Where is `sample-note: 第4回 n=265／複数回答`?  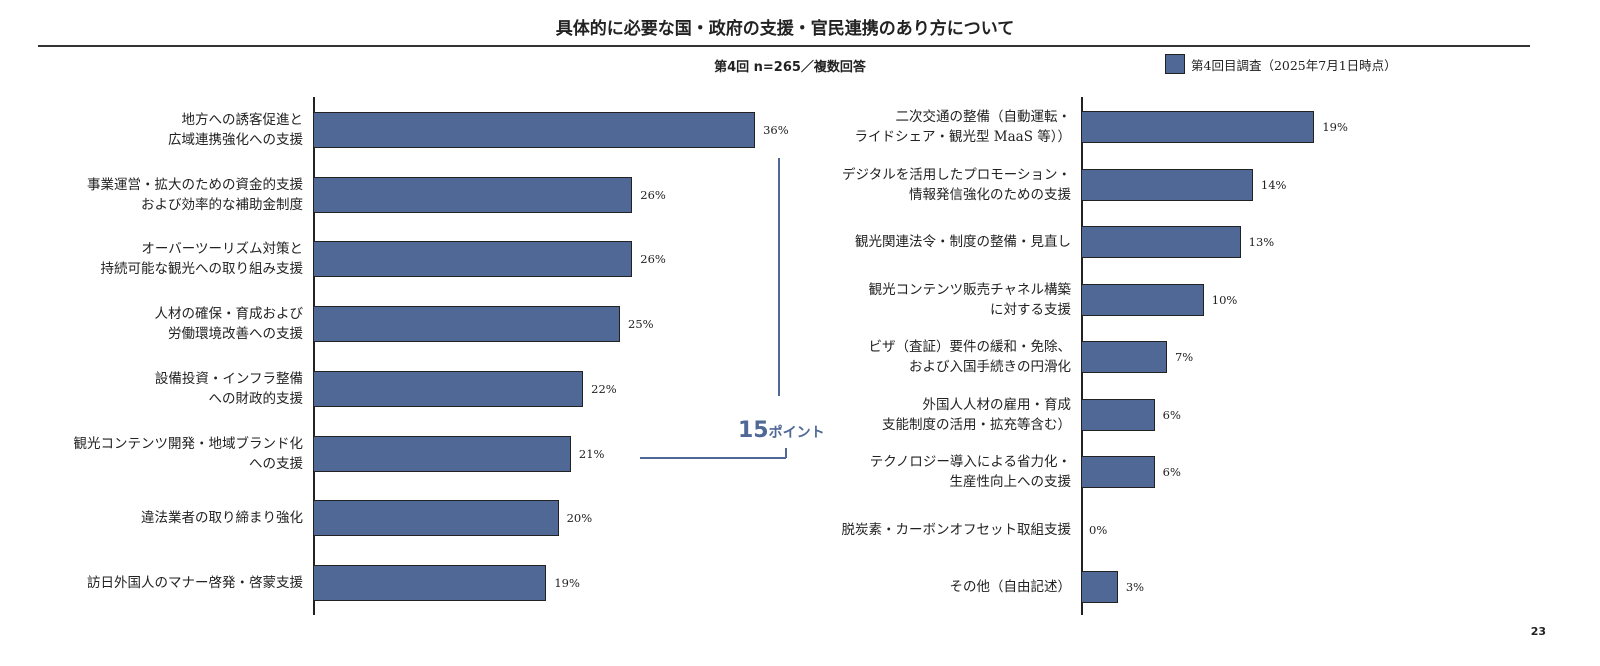
sample-note: 第4回 n=265／複数回答 is located at coordinates (790, 67).